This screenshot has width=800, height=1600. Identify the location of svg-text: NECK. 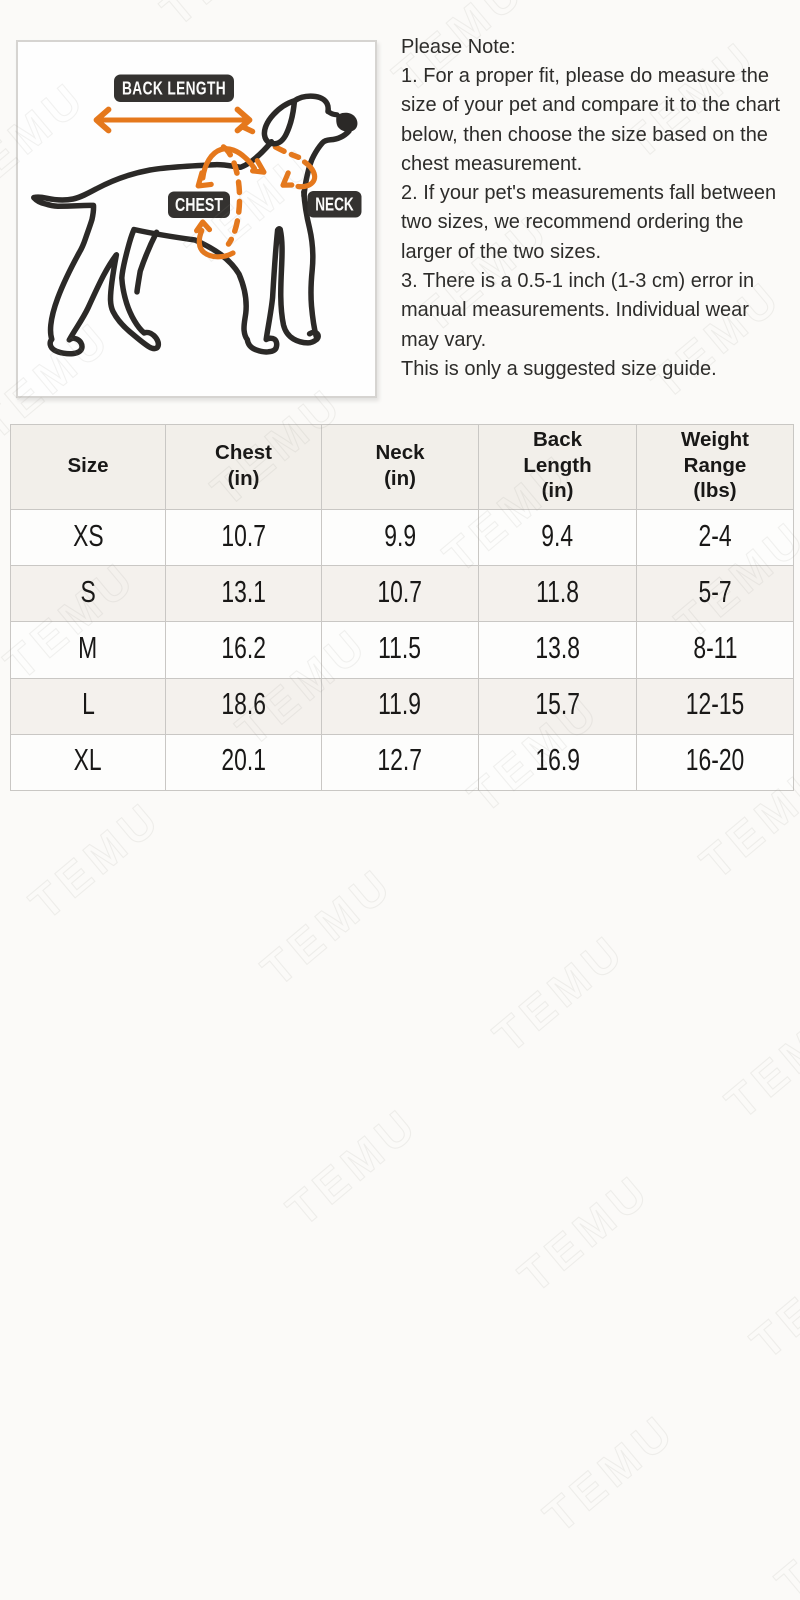
(334, 205).